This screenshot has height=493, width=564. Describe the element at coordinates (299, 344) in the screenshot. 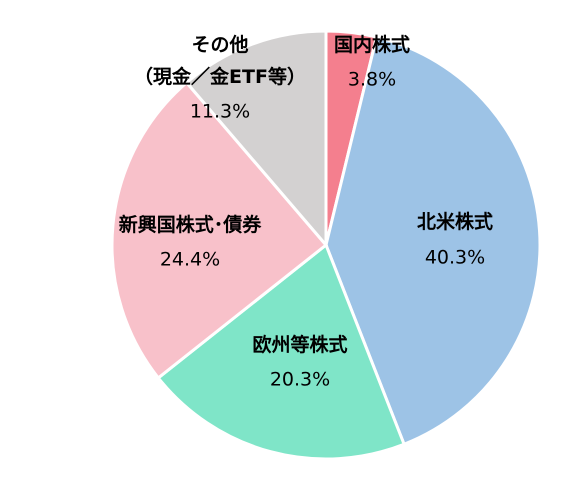

I see `slice-label: 欧州等株式` at that location.